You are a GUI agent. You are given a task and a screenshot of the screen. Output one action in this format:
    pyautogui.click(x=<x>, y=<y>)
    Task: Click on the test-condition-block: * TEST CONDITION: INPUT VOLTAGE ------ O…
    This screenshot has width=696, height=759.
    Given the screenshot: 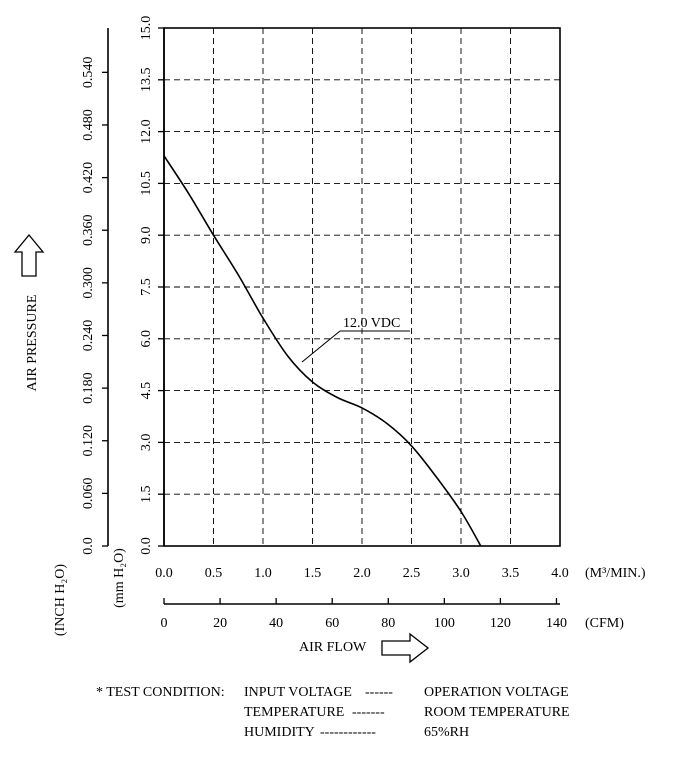 What is the action you would take?
    pyautogui.click(x=333, y=712)
    